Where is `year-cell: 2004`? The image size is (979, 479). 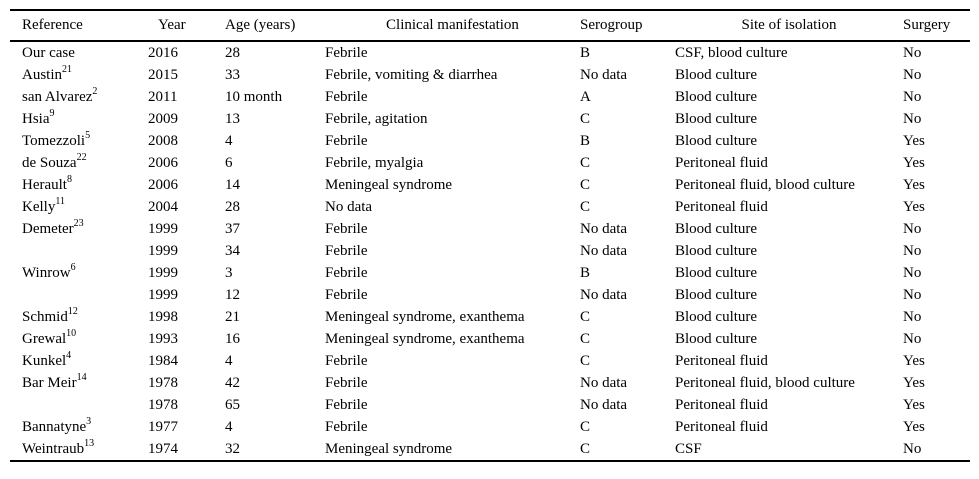
year-cell: 2004 is located at coordinates (163, 206).